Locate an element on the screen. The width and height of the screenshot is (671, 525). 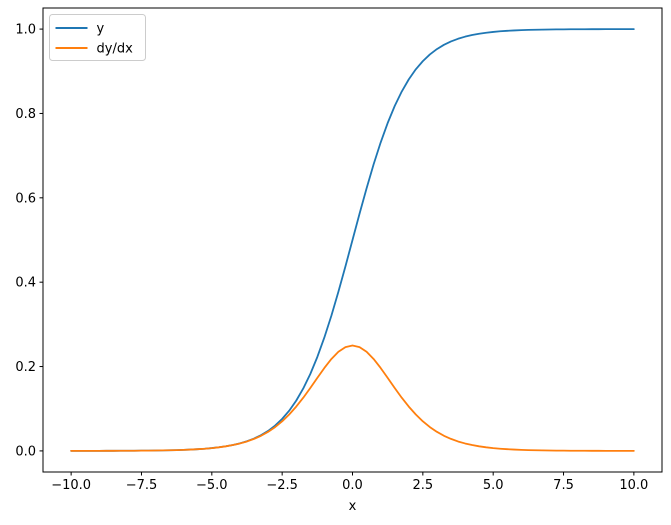
legend-label-dy-dx: dy/dx is located at coordinates (115, 49).